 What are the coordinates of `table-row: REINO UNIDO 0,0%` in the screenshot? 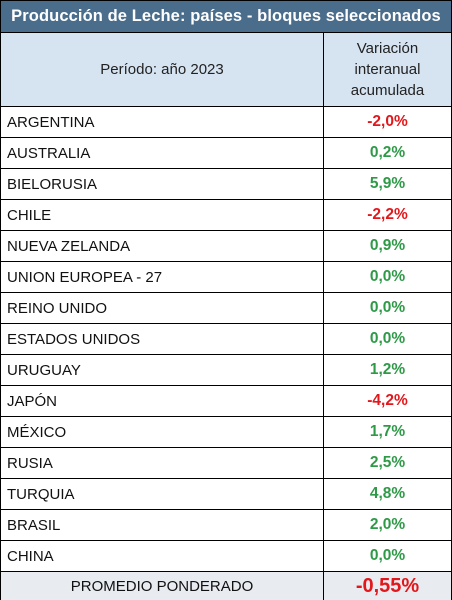 It's located at (226, 308).